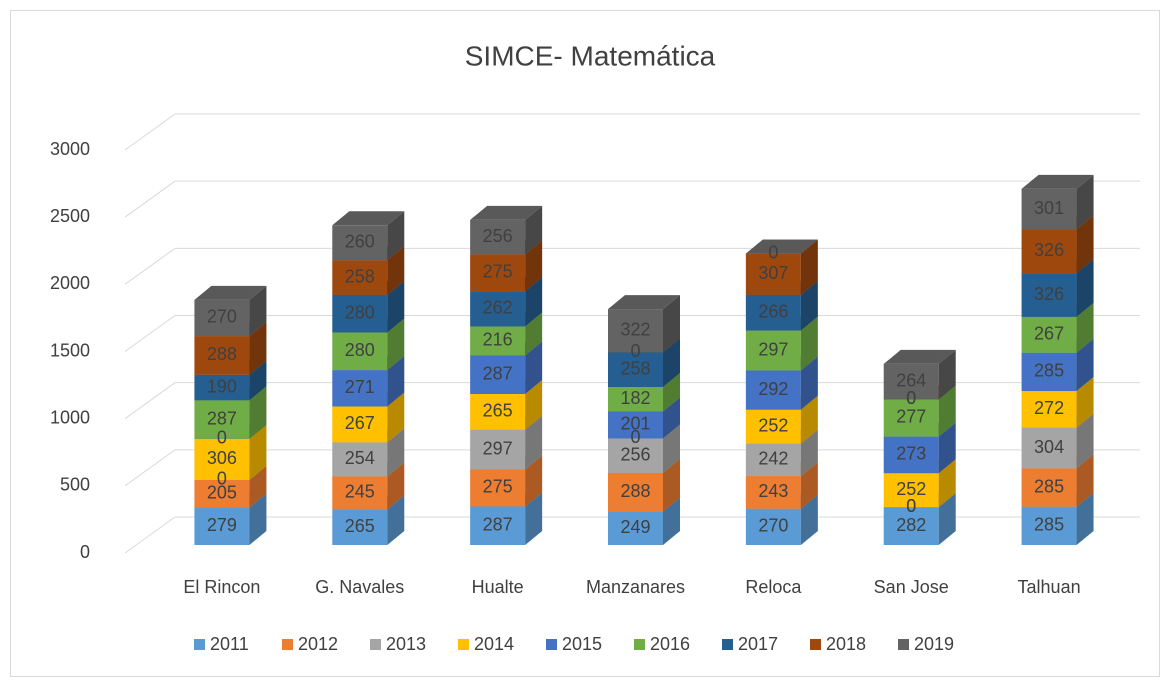 The image size is (1161, 683). I want to click on data-label: 242, so click(773, 459).